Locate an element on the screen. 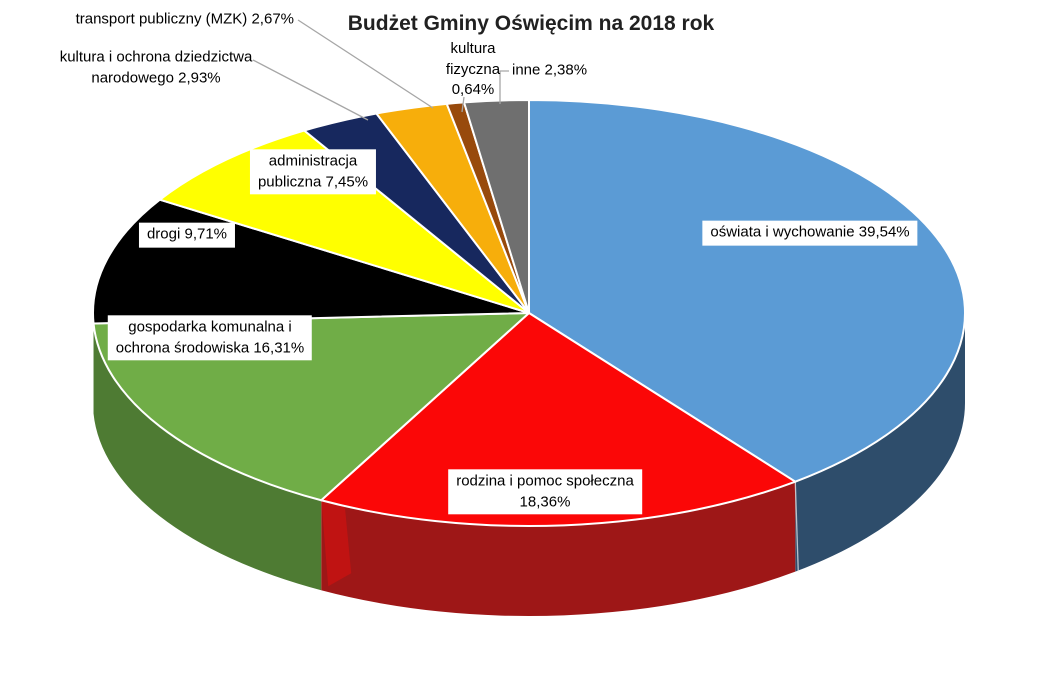  leader-lines is located at coordinates (380, 70).